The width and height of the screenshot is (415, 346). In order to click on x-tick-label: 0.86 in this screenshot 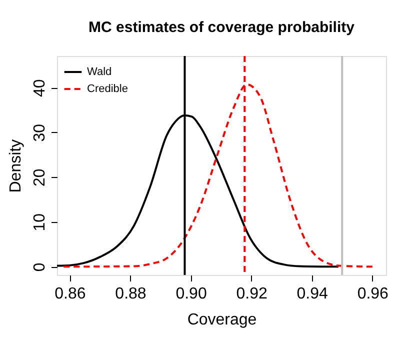, I will do `click(70, 294)`.